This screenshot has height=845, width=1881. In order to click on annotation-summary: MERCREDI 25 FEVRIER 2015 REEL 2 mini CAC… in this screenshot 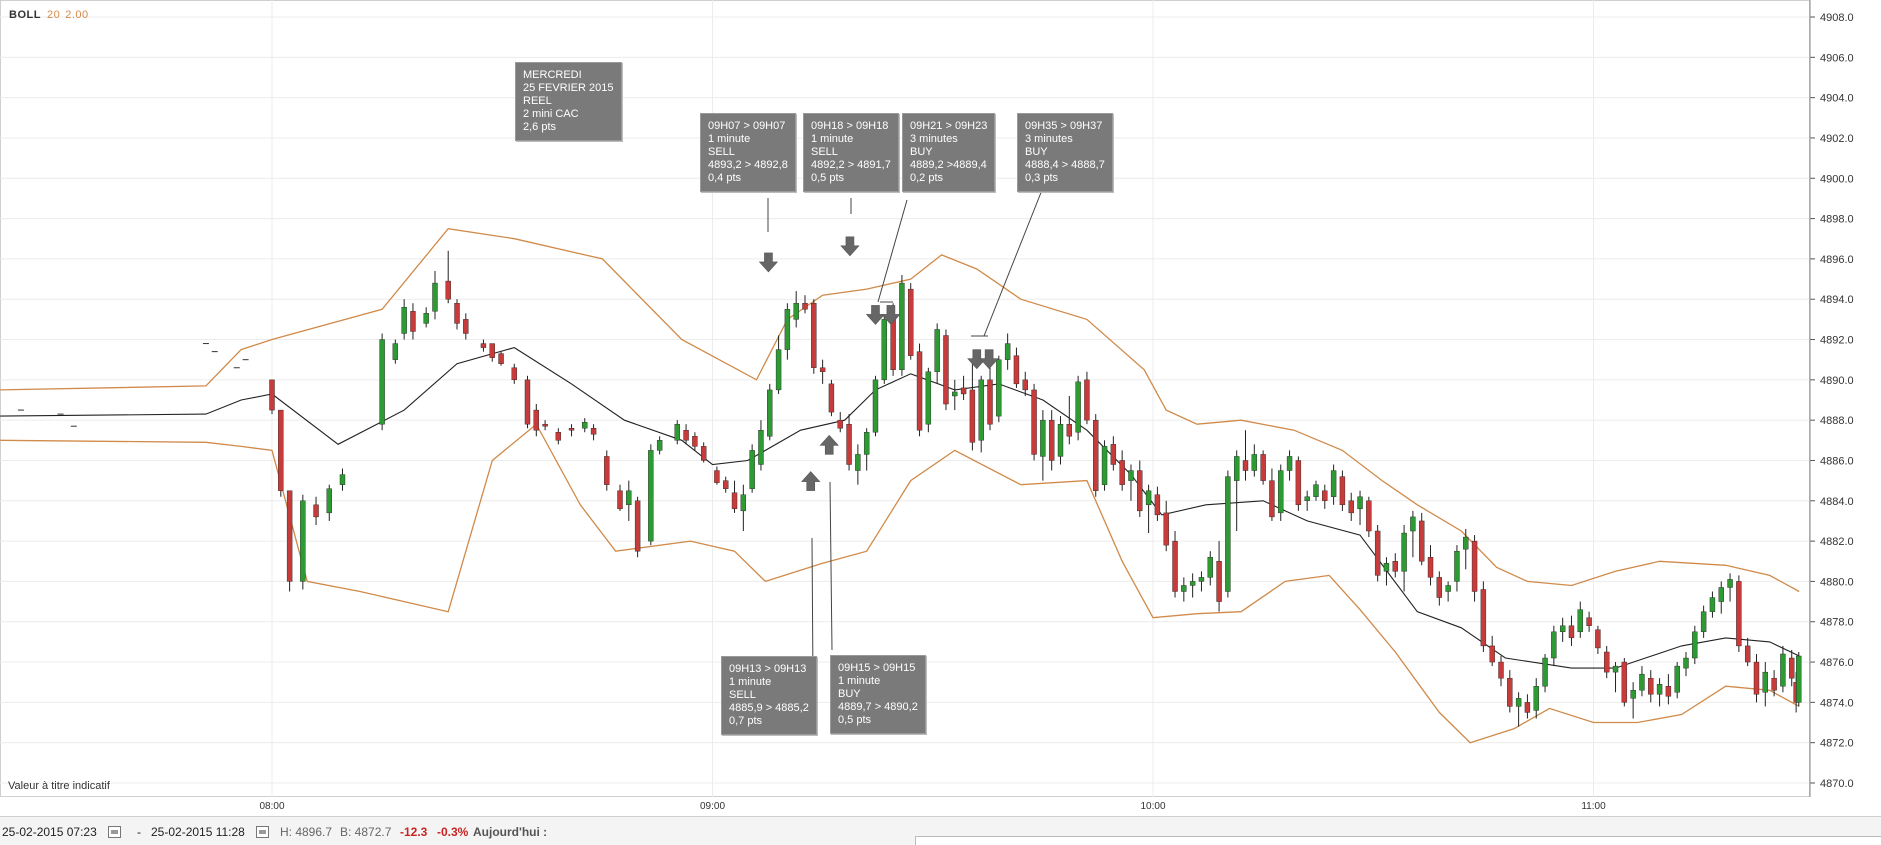, I will do `click(568, 101)`.